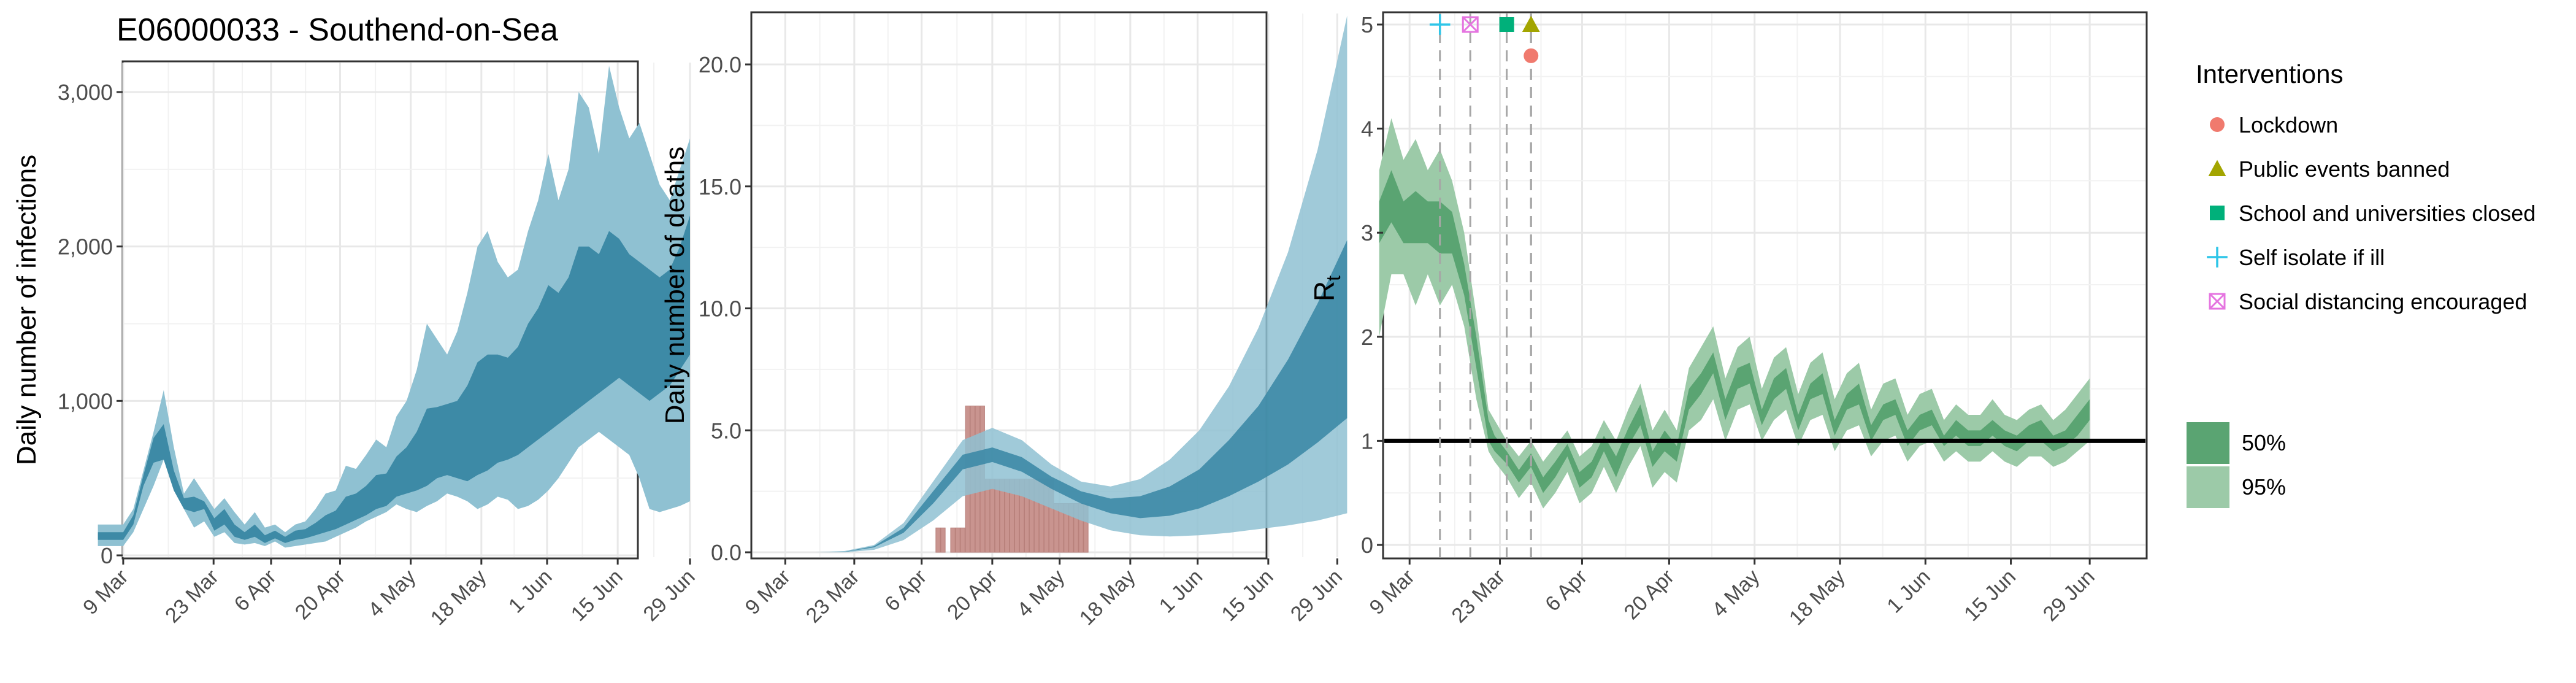 This screenshot has width=2576, height=683. I want to click on legend-ci-label: 95%, so click(2264, 487).